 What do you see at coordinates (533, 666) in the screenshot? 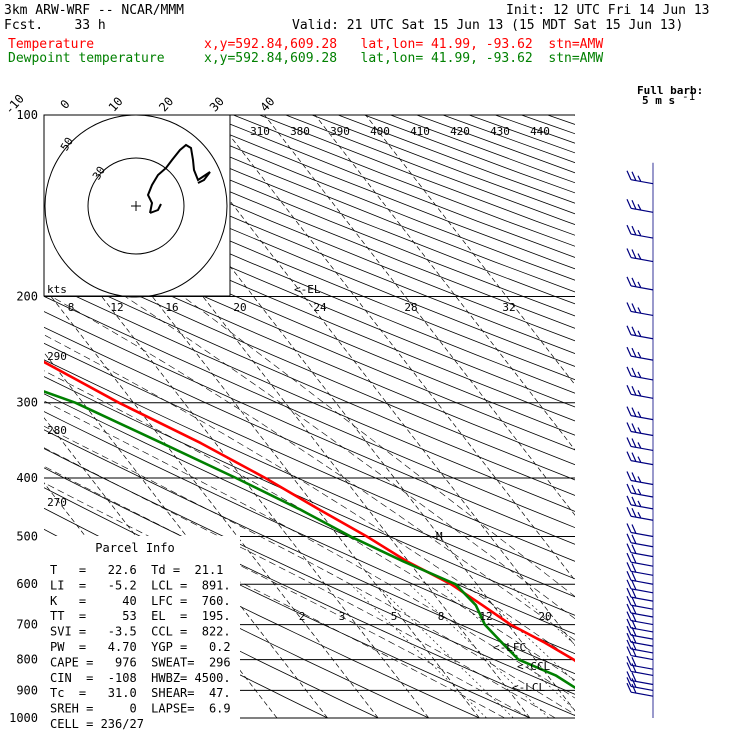
I see `ccl-marker: <-CCL` at bounding box center [533, 666].